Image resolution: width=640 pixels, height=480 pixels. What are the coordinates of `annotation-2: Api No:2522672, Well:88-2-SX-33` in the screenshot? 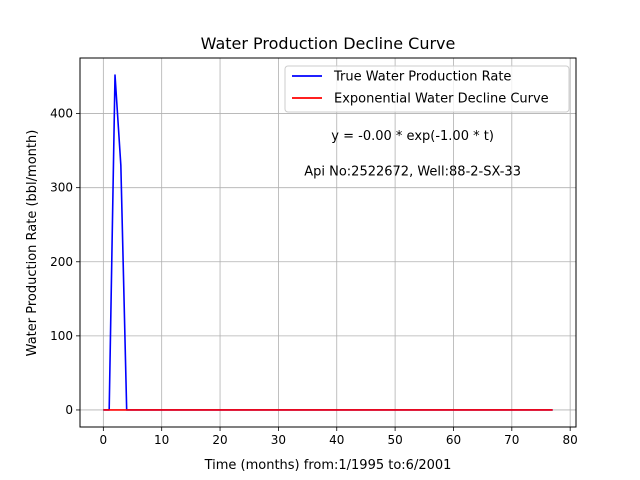 It's located at (412, 171).